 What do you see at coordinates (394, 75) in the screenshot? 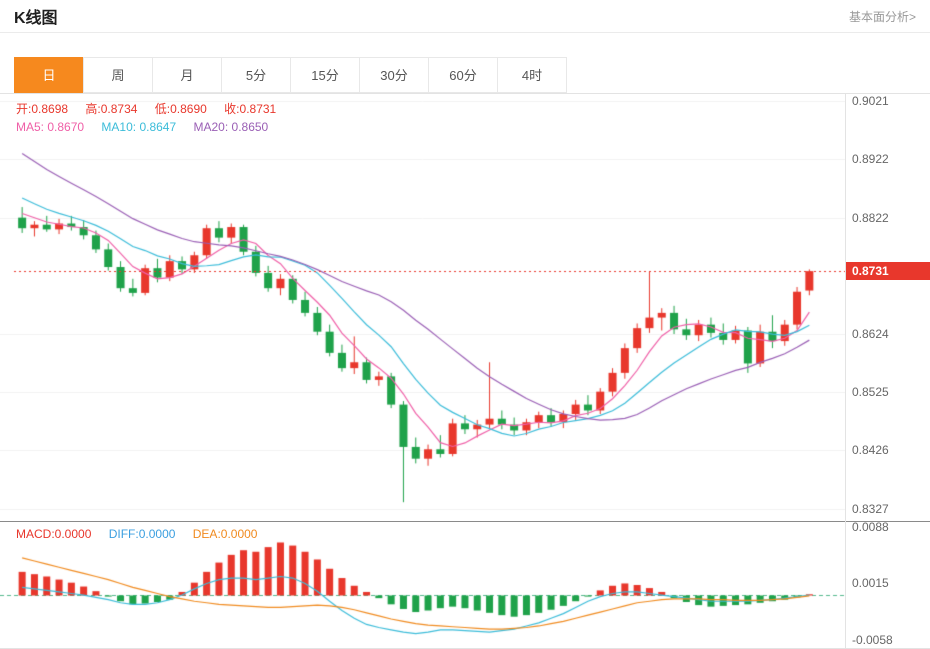
I see `tab-30min: 30分` at bounding box center [394, 75].